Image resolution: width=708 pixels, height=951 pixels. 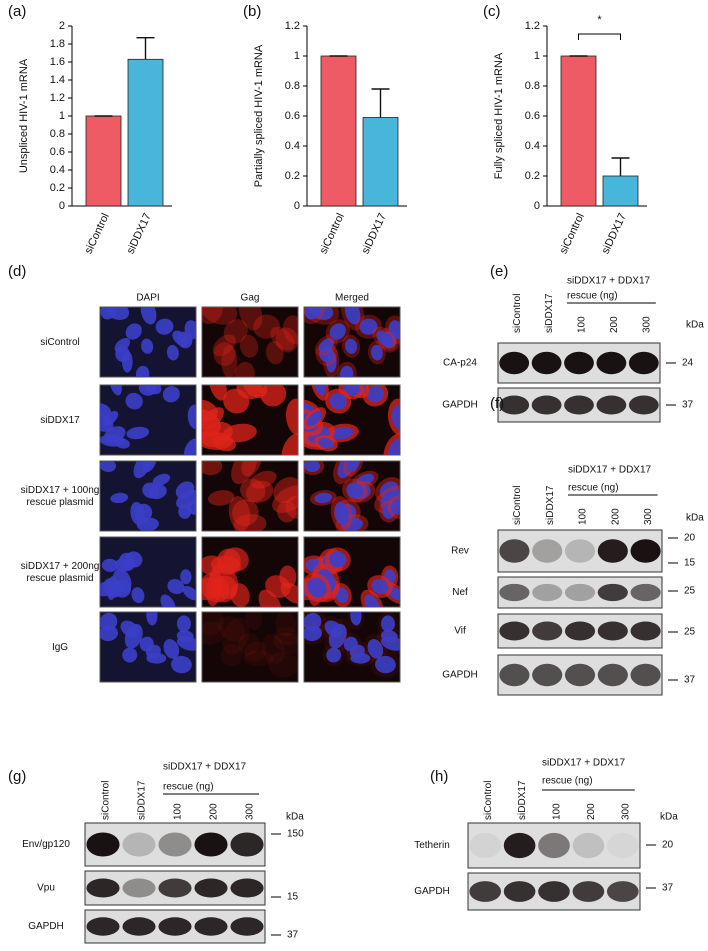 I want to click on lane-label: 200, so click(x=615, y=516).